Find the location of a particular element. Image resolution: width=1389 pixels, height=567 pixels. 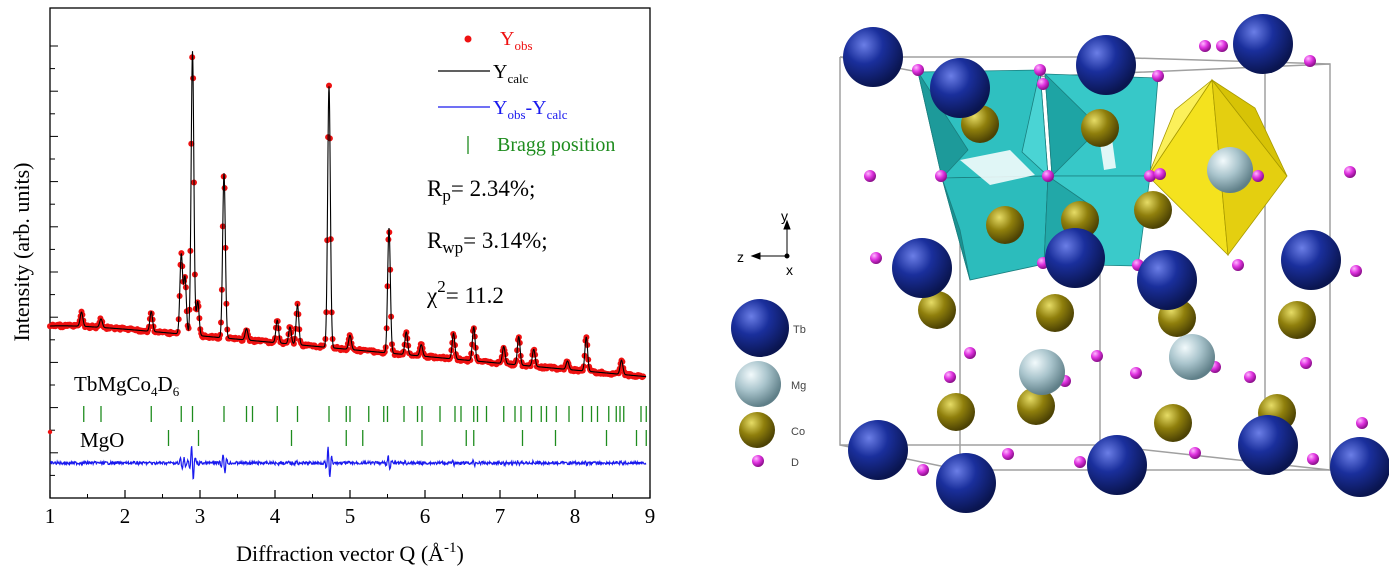

legend-tb-ball is located at coordinates (760, 328).